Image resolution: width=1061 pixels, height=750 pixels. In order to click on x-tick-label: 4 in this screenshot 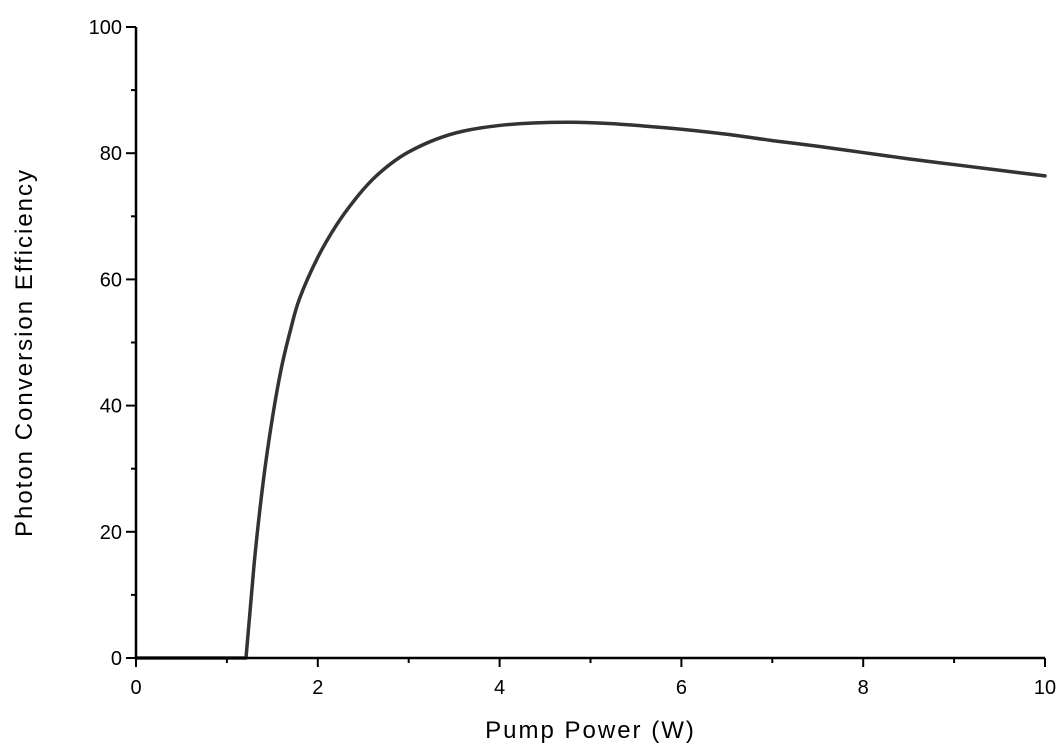, I will do `click(499, 688)`.